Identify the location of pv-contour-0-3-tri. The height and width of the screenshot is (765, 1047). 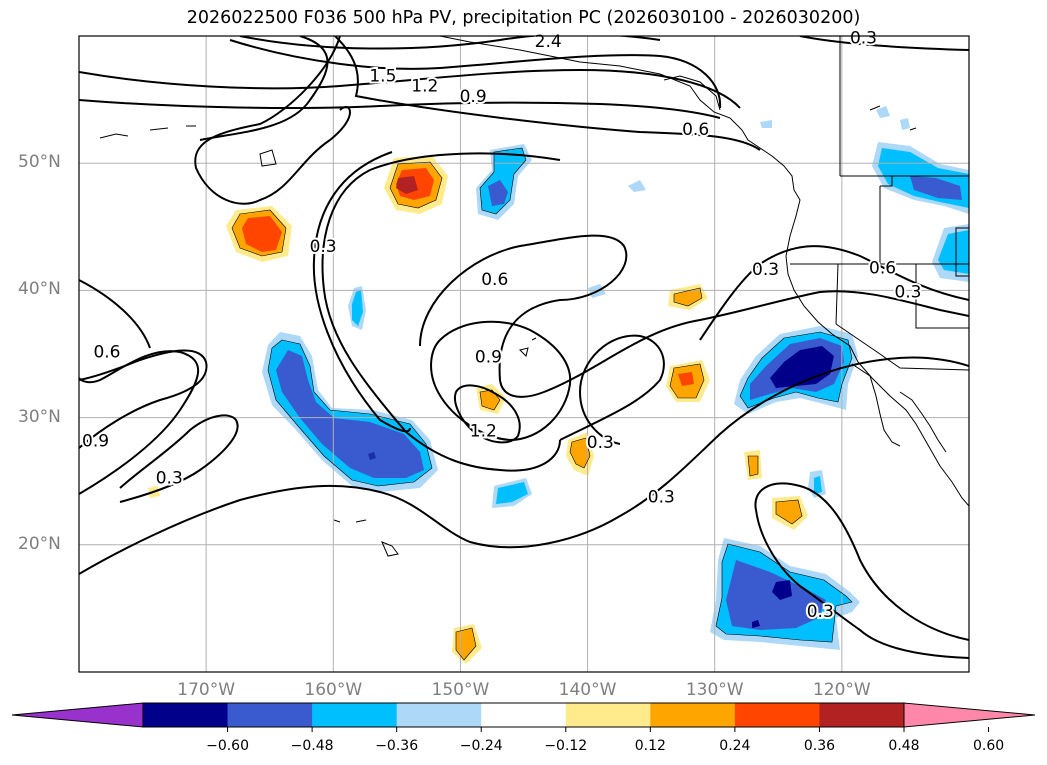
(179, 458).